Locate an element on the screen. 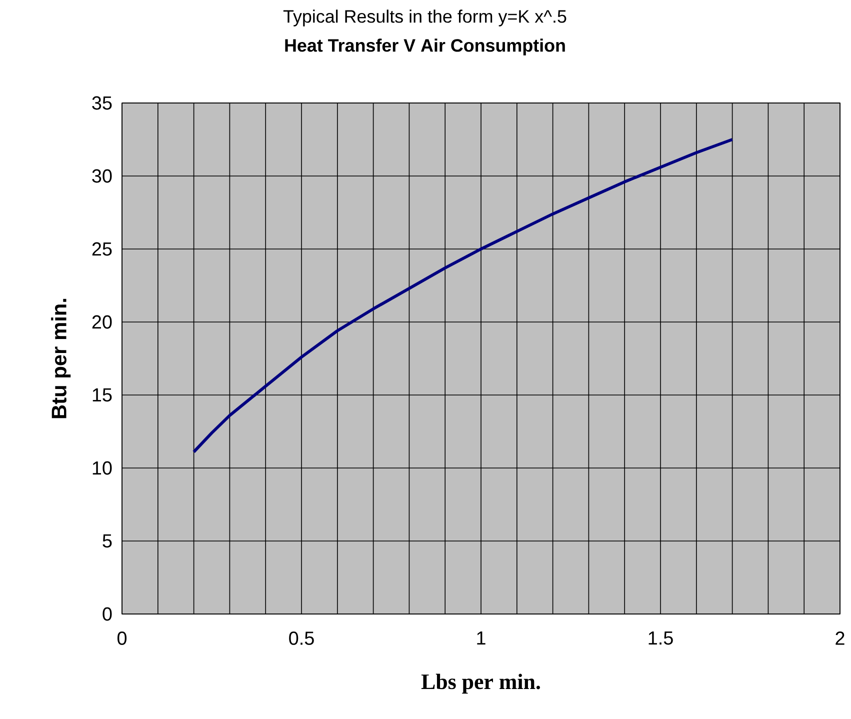 Image resolution: width=851 pixels, height=719 pixels. x-tick-label: 2 is located at coordinates (840, 638).